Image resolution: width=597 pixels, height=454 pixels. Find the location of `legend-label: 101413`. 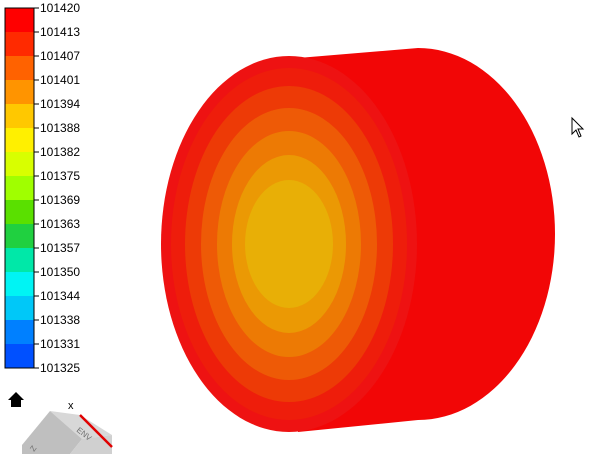

legend-label: 101413 is located at coordinates (60, 32).